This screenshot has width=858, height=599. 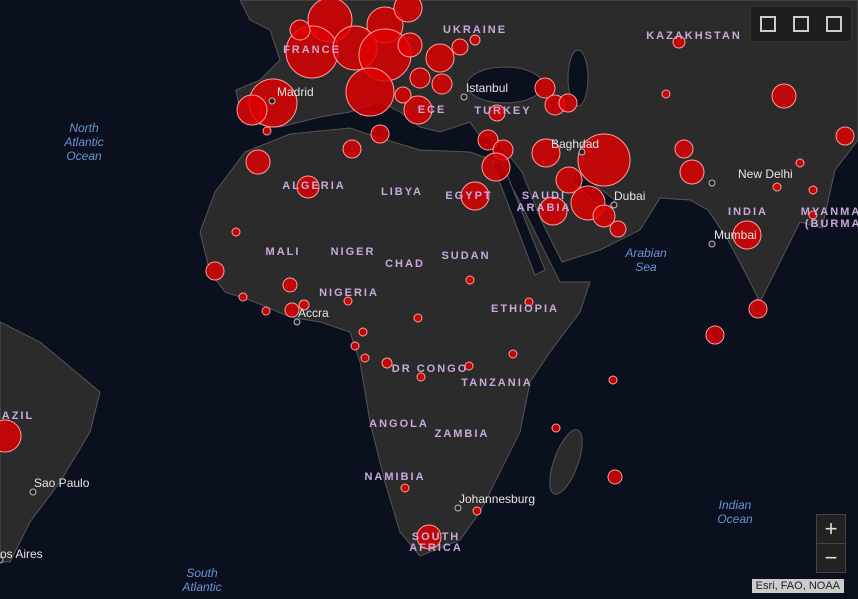 I want to click on country-label: ARABIA, so click(x=544, y=208).